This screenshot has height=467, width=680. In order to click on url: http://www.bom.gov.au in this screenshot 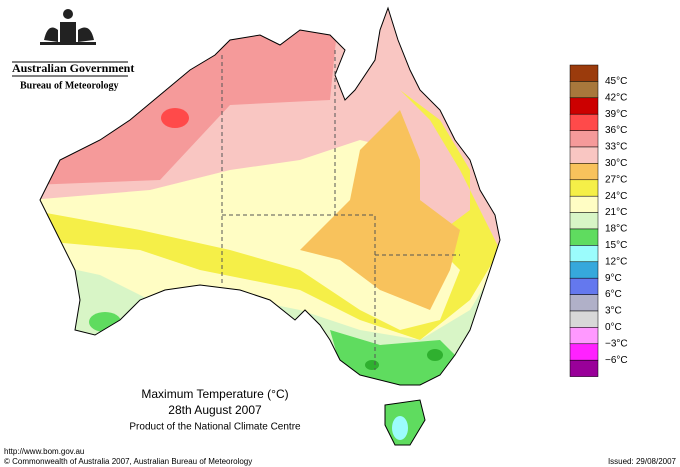, I will do `click(44, 451)`.